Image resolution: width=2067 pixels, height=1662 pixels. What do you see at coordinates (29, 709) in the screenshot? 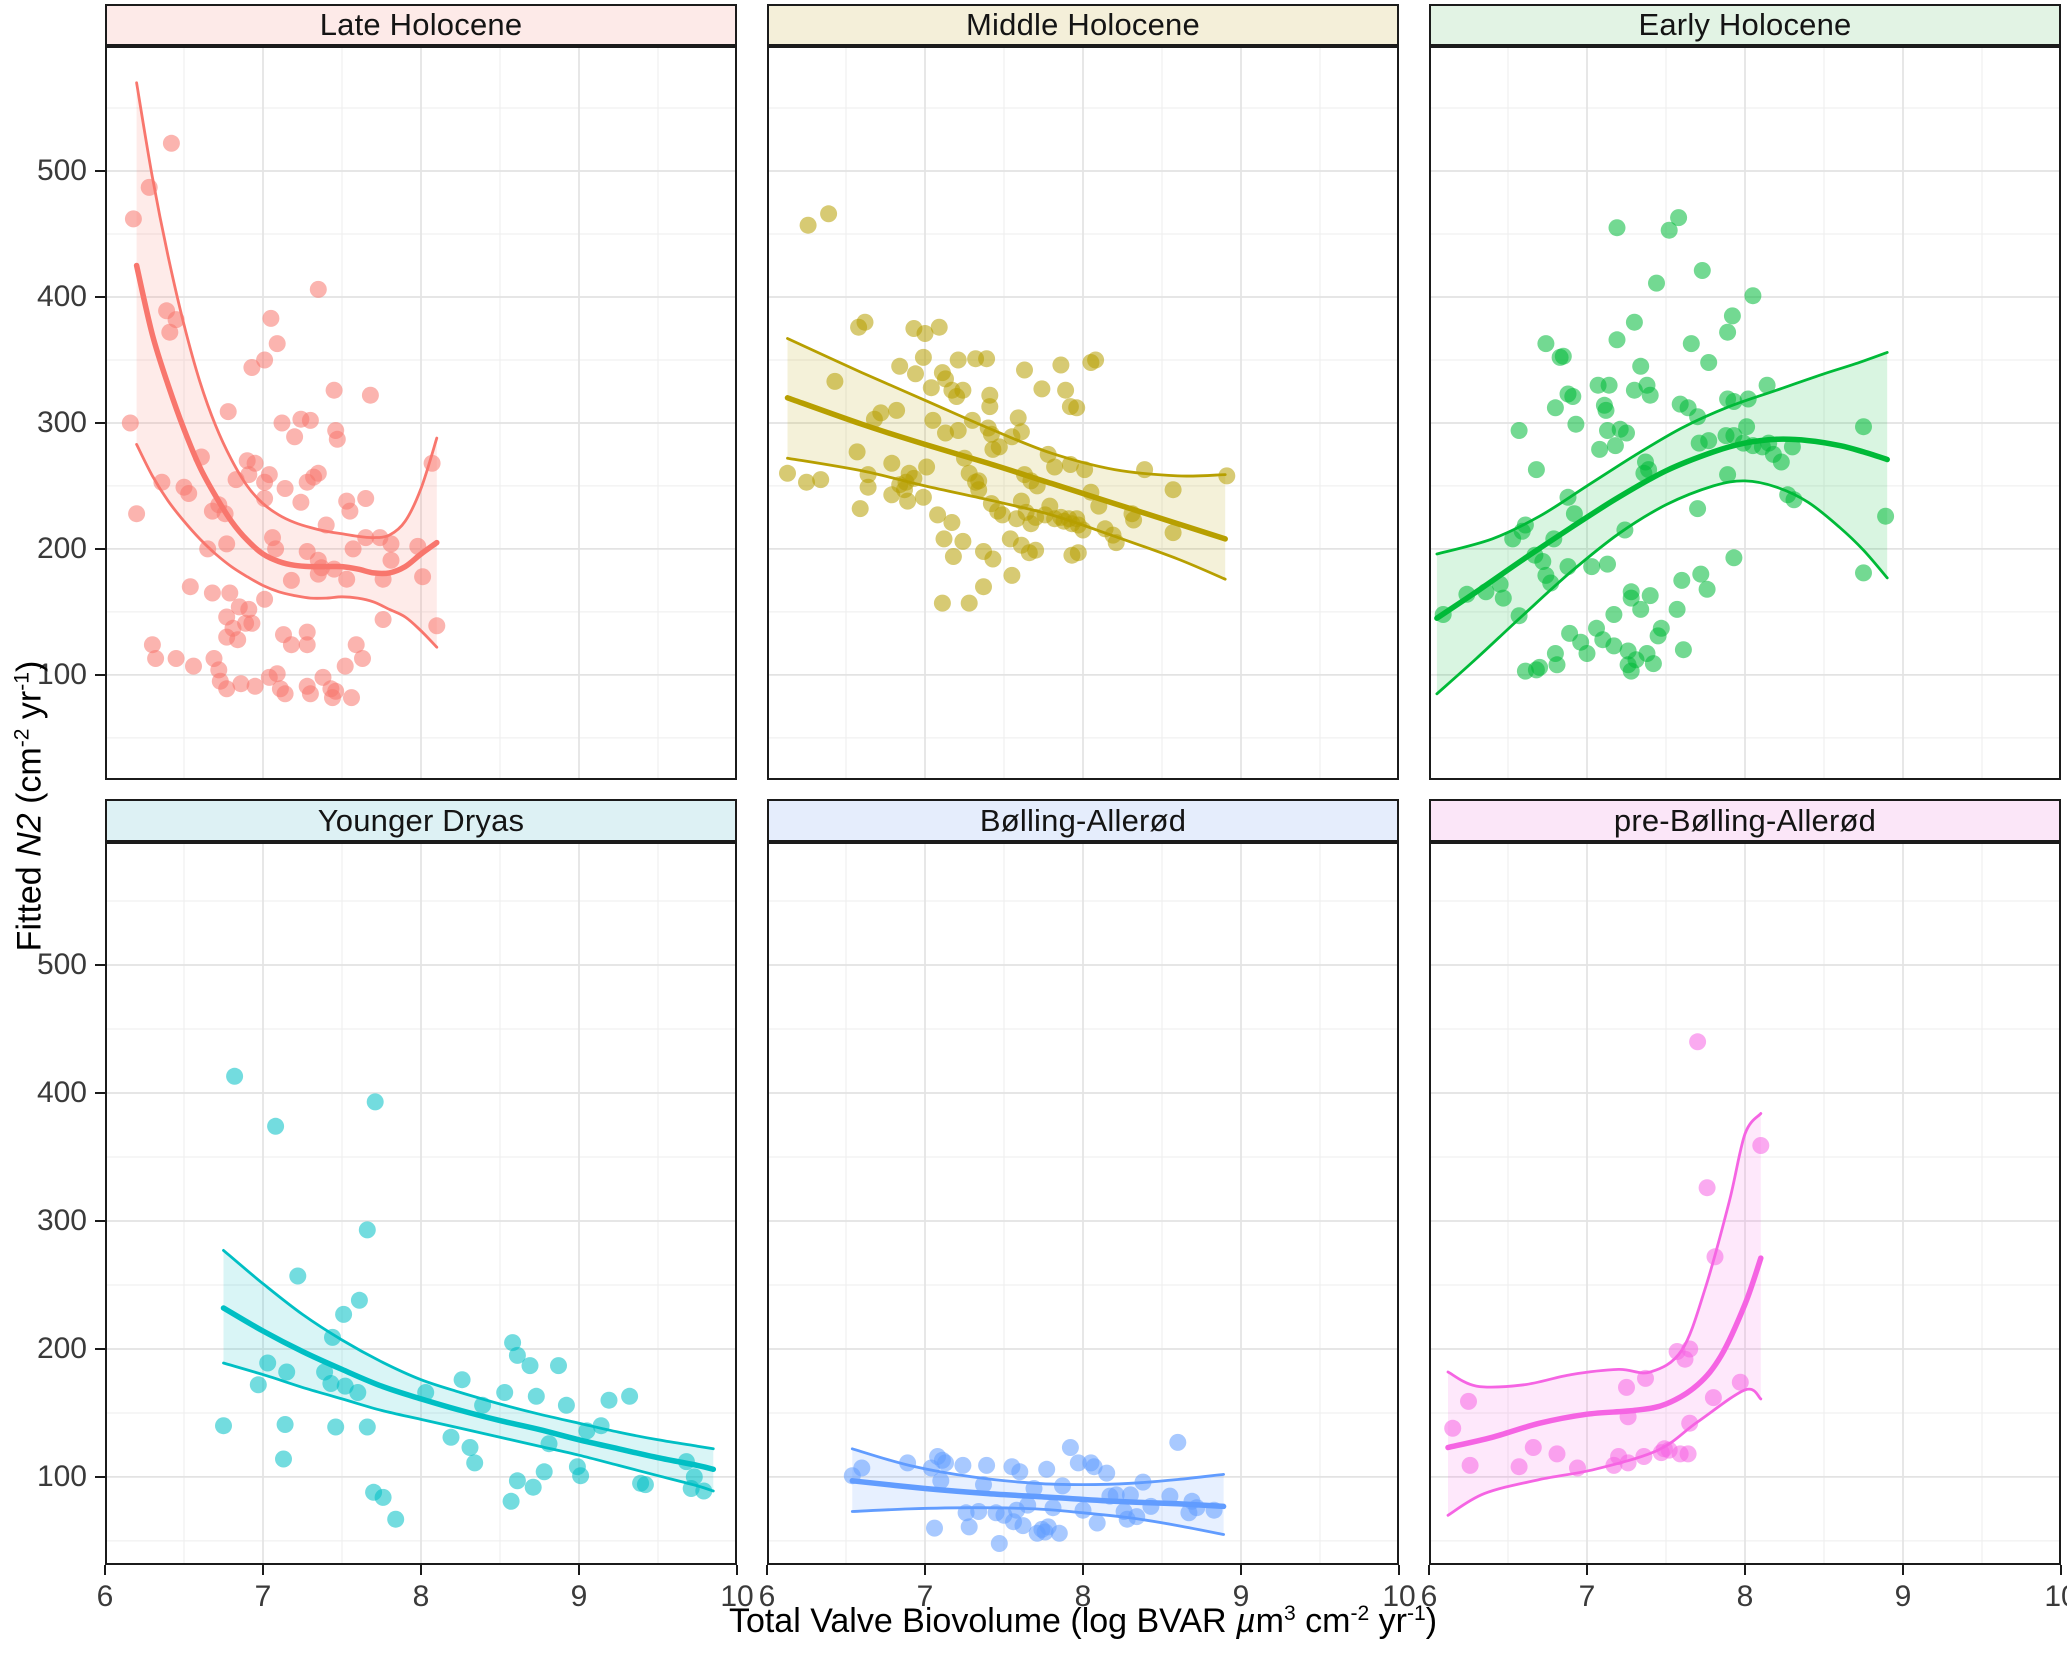
I see `title-segment: yr` at bounding box center [29, 709].